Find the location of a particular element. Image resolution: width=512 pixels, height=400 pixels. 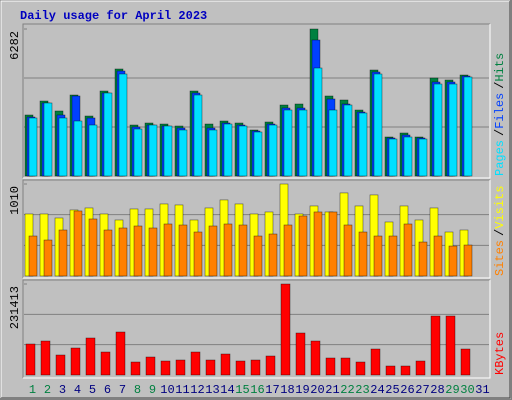

x-tick-label: 12 is located at coordinates (197, 390).